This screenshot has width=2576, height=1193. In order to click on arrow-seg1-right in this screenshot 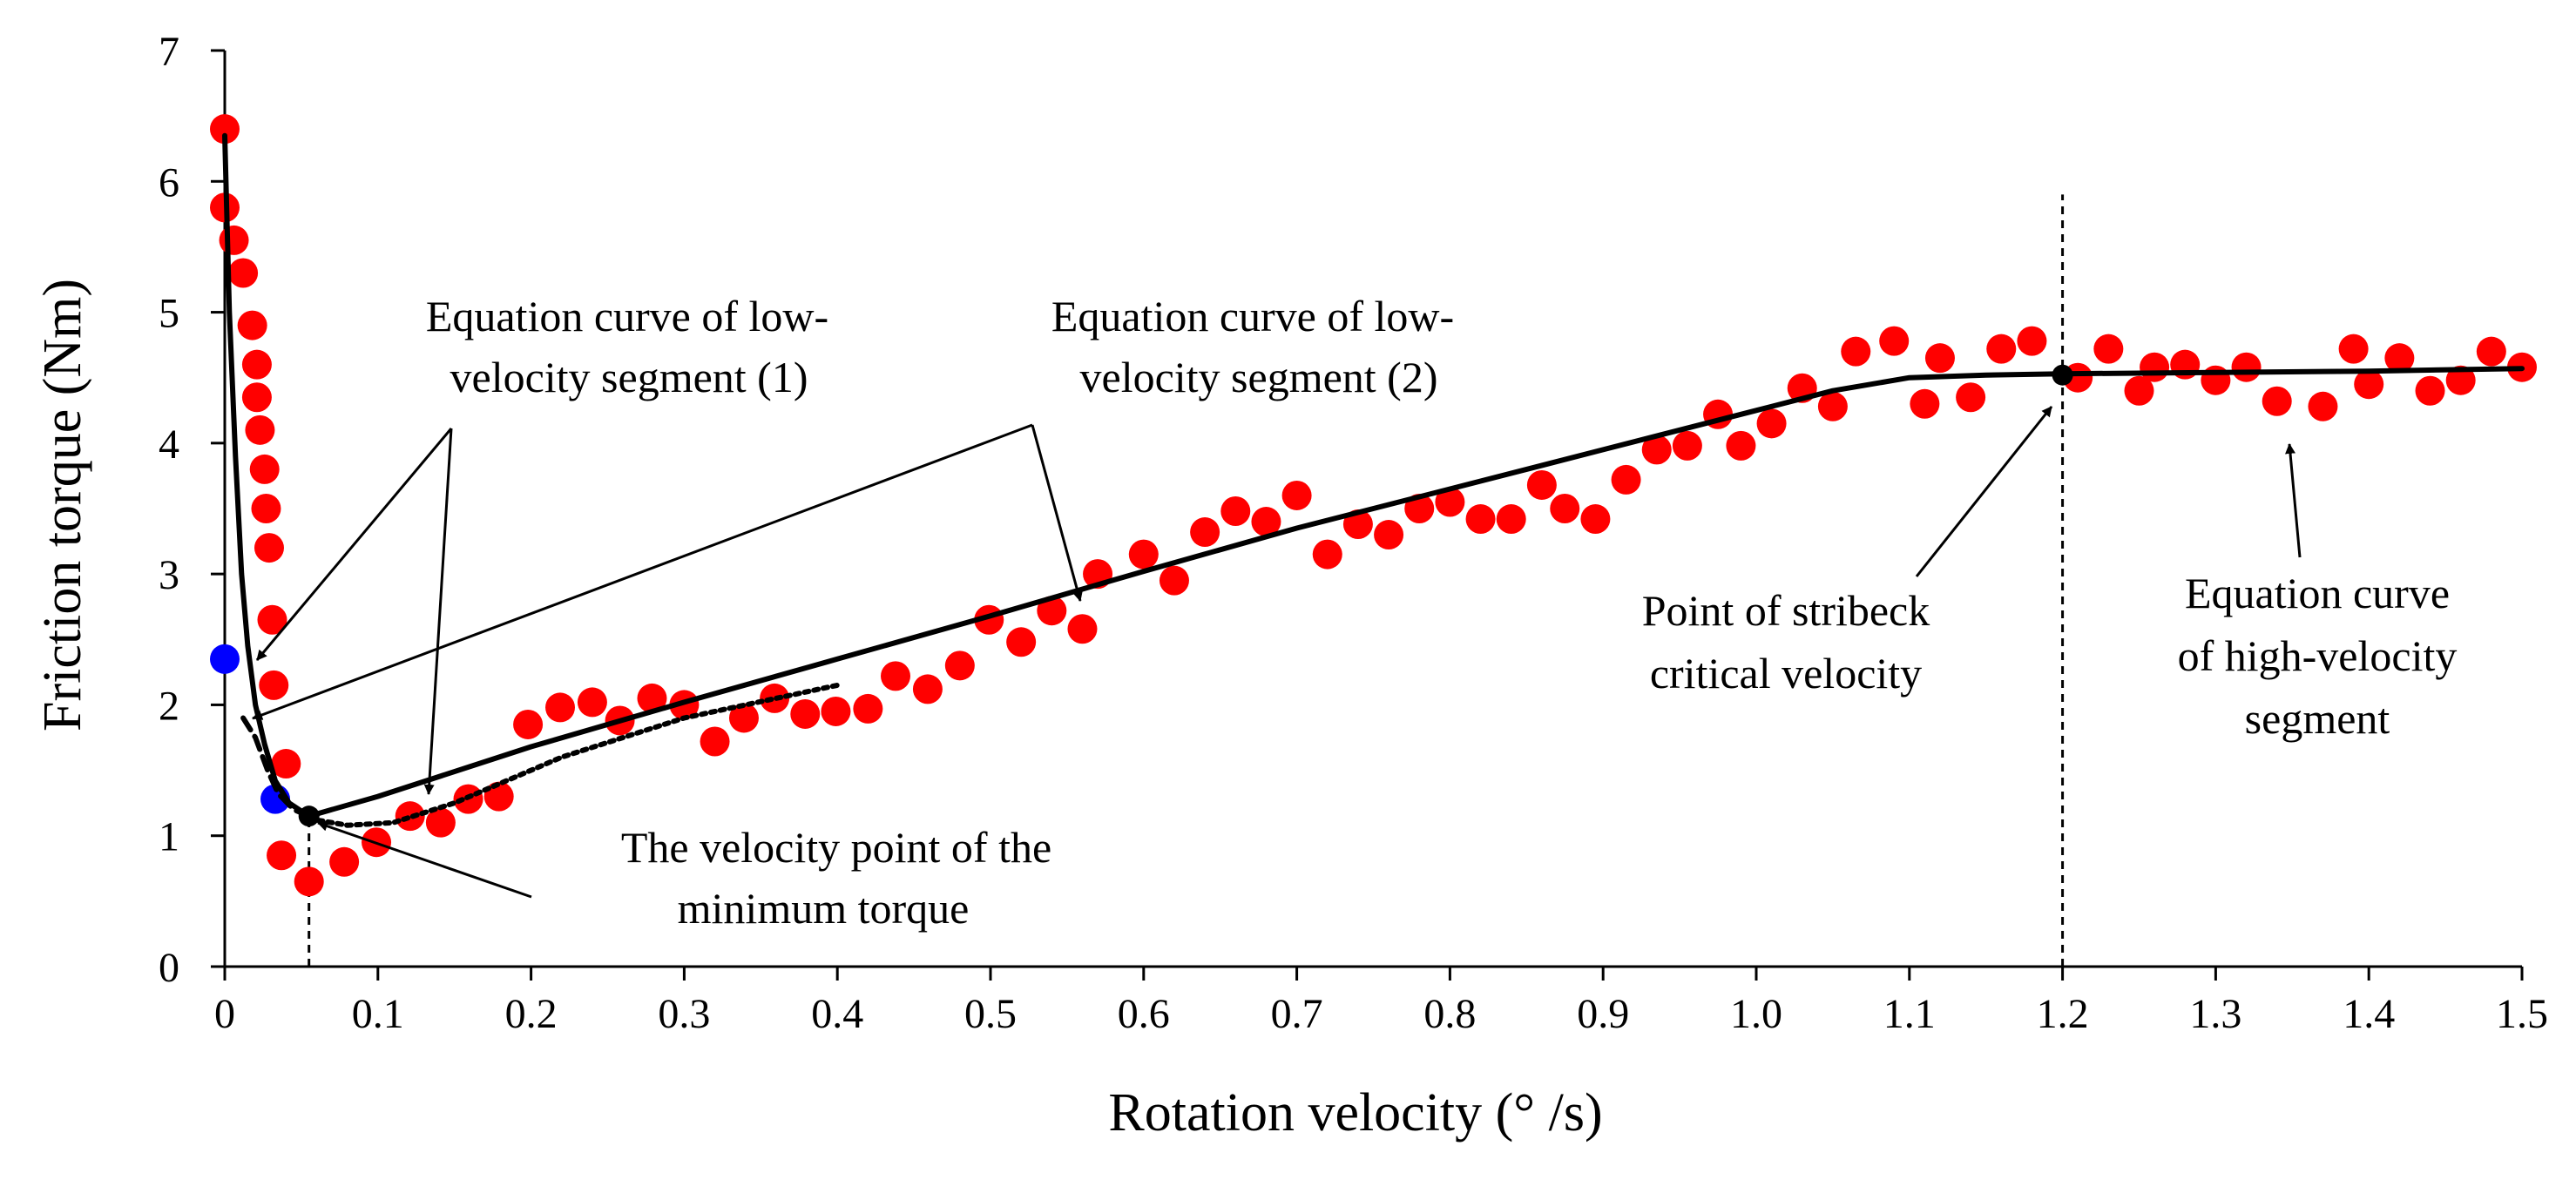, I will do `click(438, 611)`.